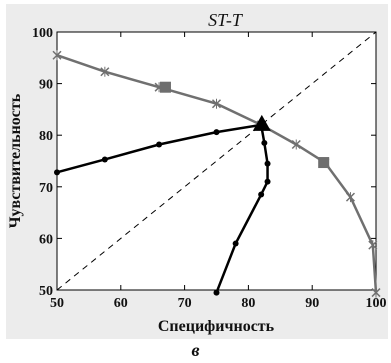  What do you see at coordinates (46, 291) in the screenshot?
I see `y-tick-label: 50` at bounding box center [46, 291].